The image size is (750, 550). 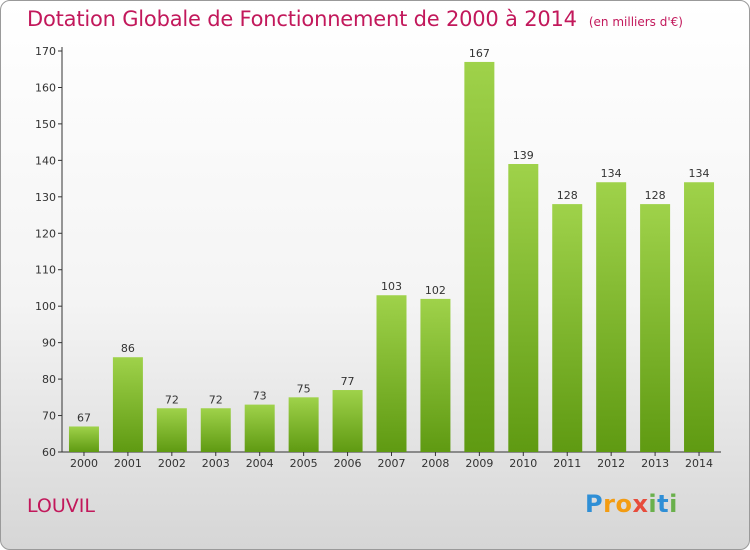 What do you see at coordinates (49, 452) in the screenshot?
I see `y-tick-label: 60` at bounding box center [49, 452].